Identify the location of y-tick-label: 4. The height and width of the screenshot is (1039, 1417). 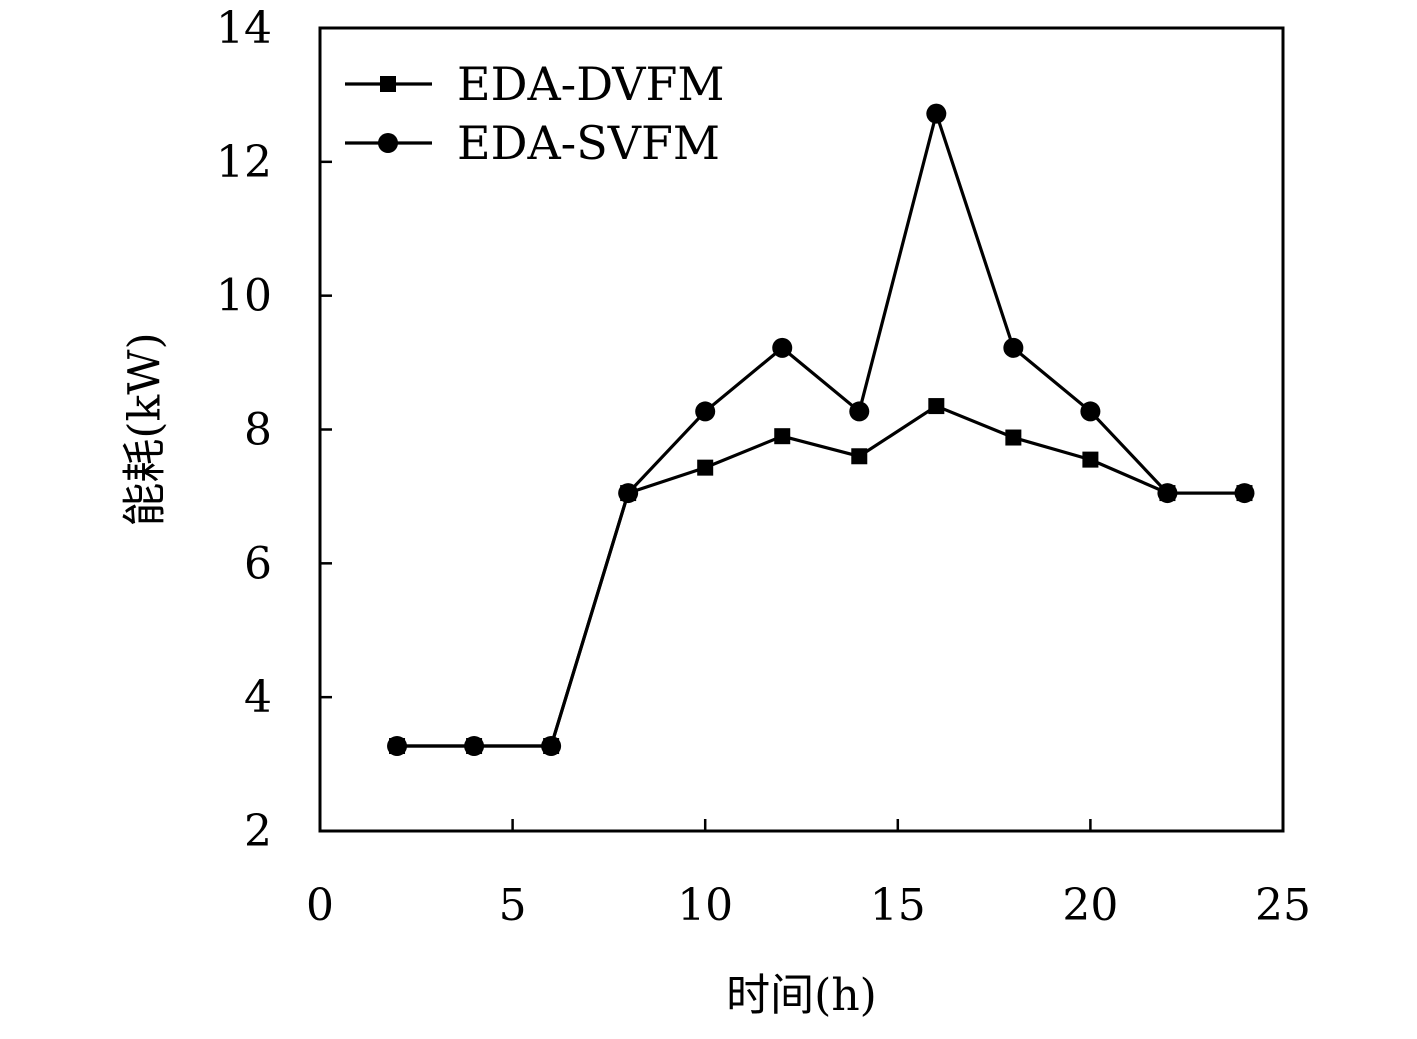
(258, 697).